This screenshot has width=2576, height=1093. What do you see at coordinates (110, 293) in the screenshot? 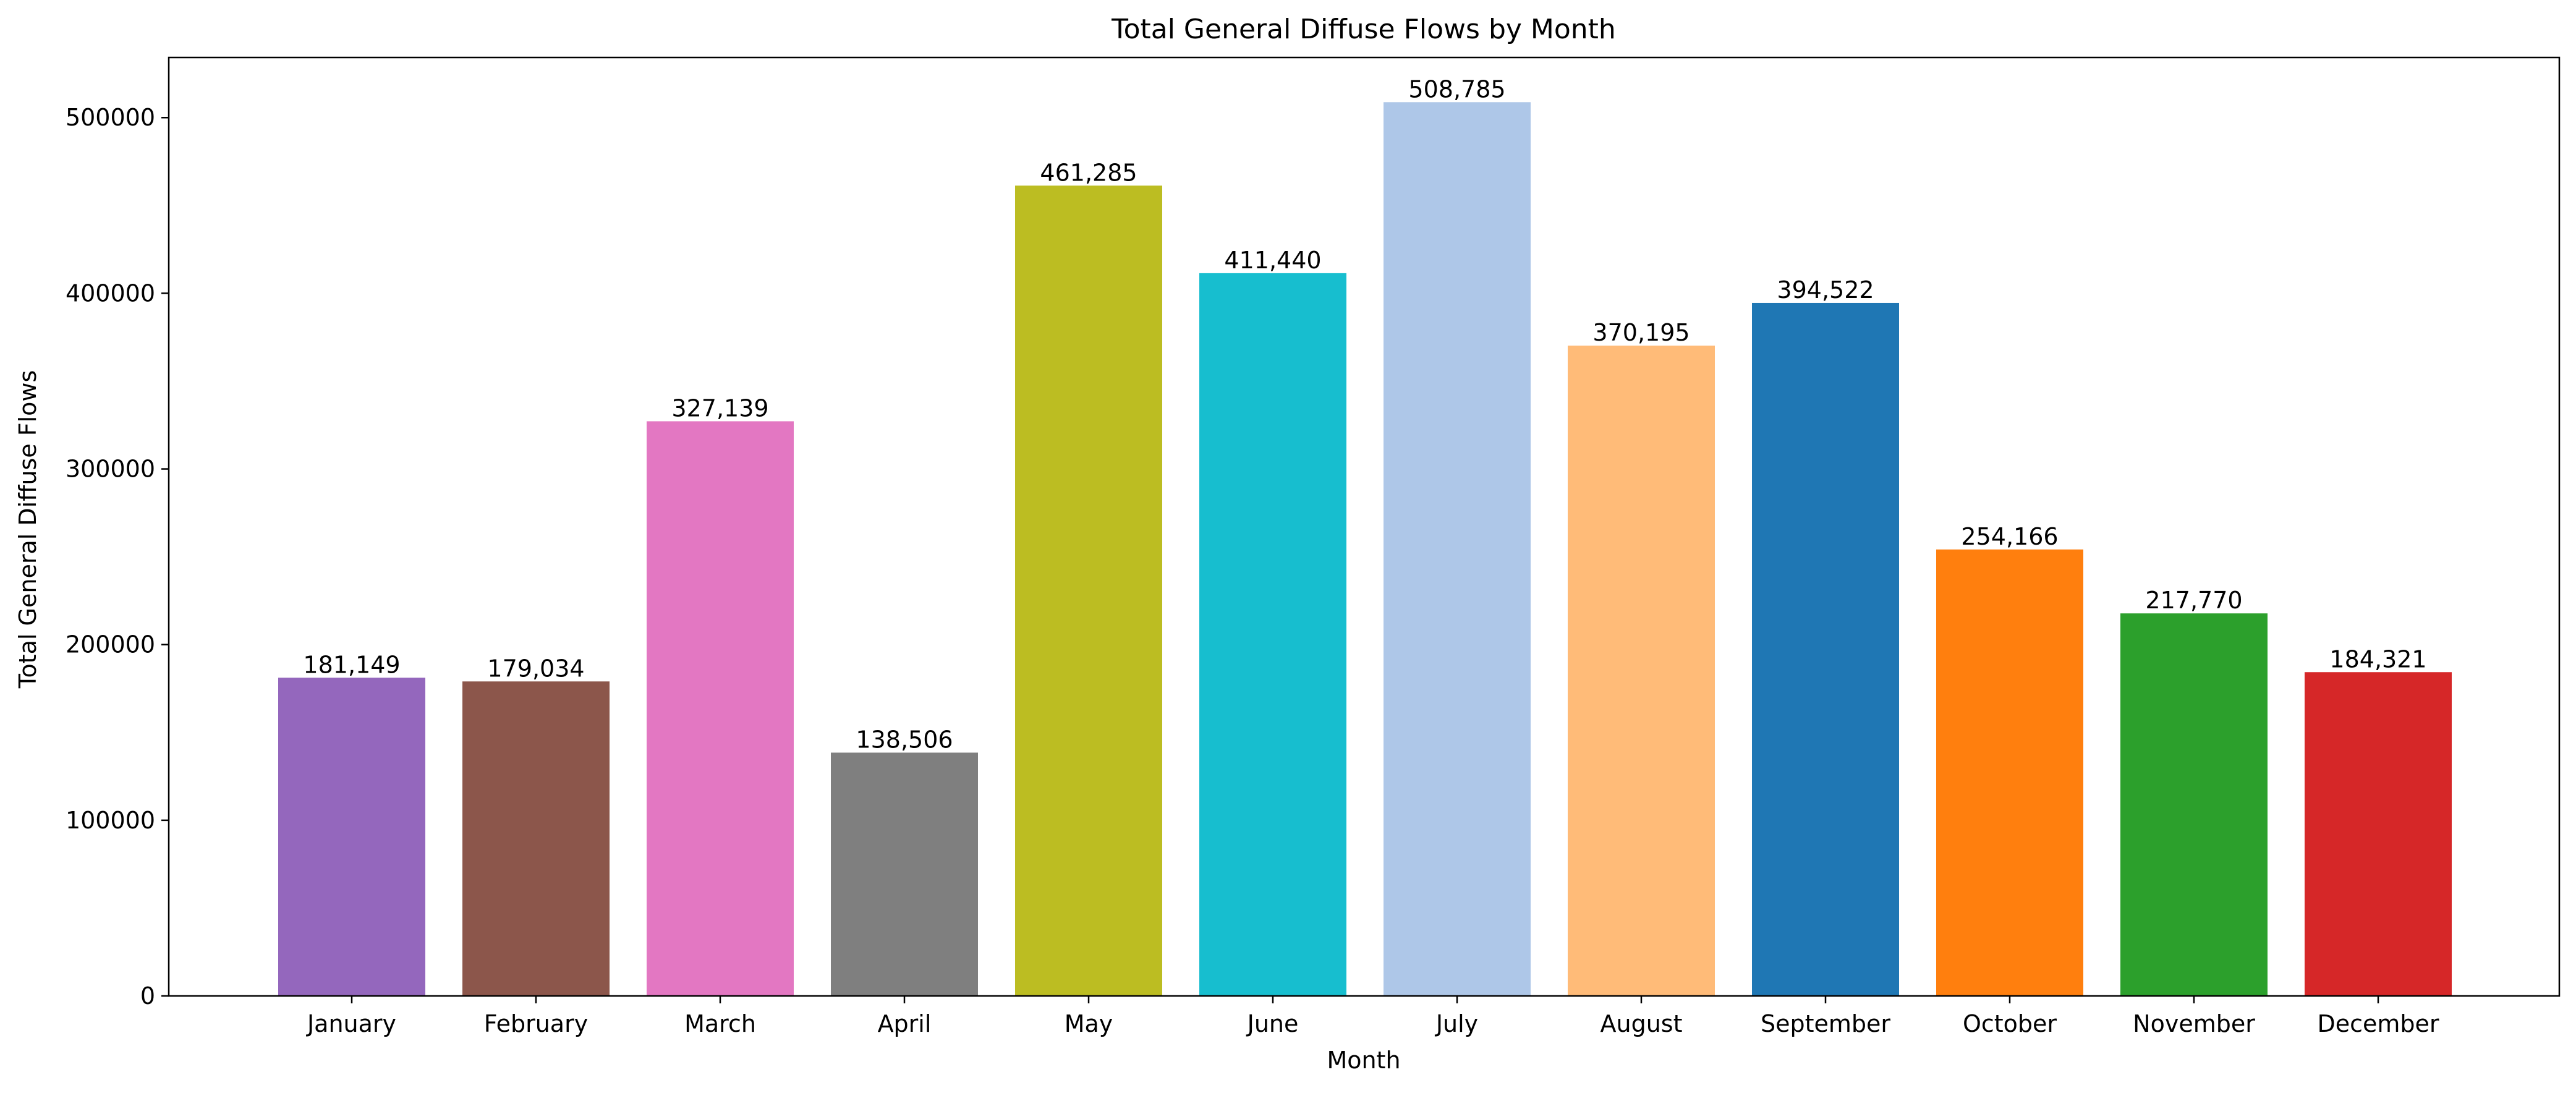
I see `y-tick-label: 400000` at bounding box center [110, 293].